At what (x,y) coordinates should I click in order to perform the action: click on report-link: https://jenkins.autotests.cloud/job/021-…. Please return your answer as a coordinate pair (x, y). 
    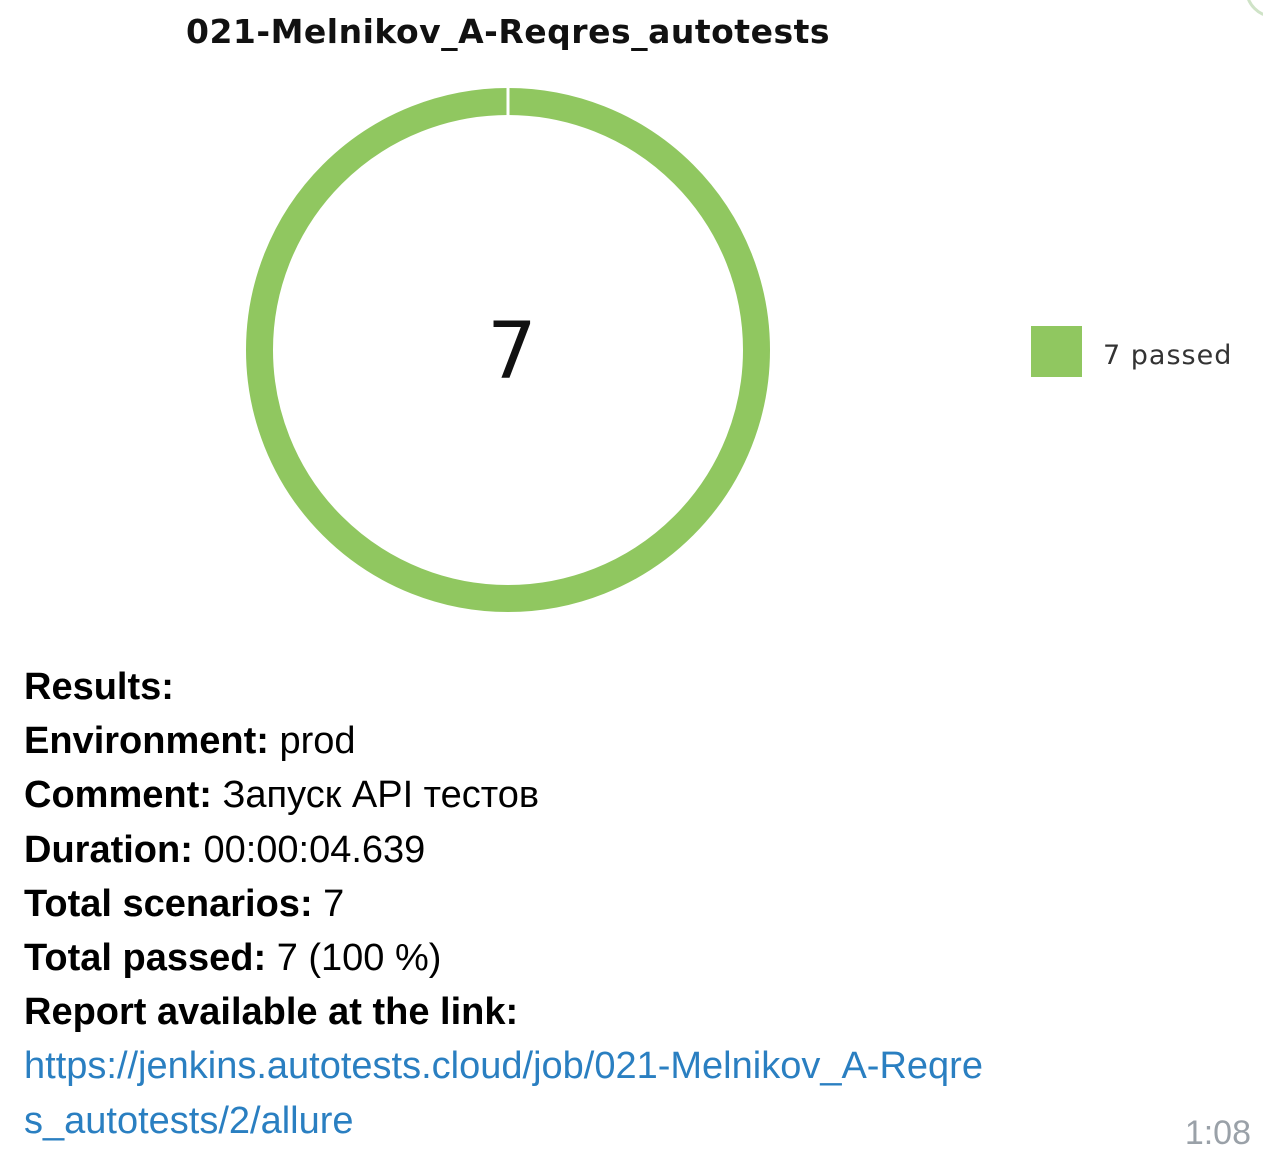
    Looking at the image, I should click on (503, 1093).